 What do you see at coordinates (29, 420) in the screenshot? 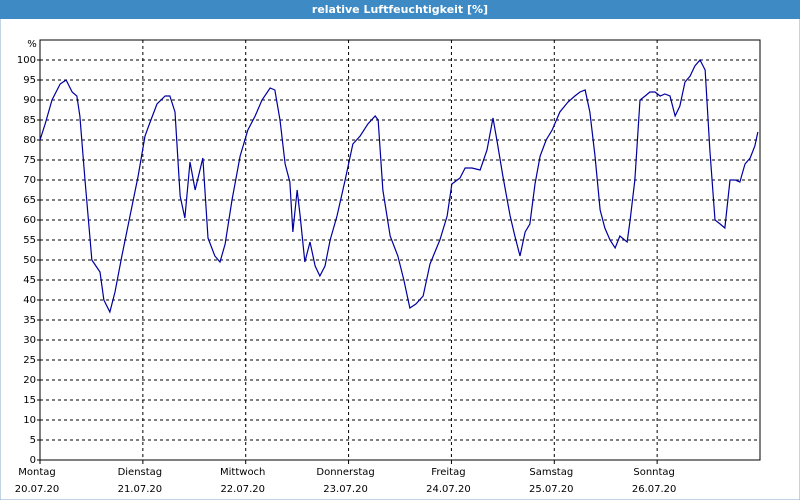
I see `y-tick-label: 10` at bounding box center [29, 420].